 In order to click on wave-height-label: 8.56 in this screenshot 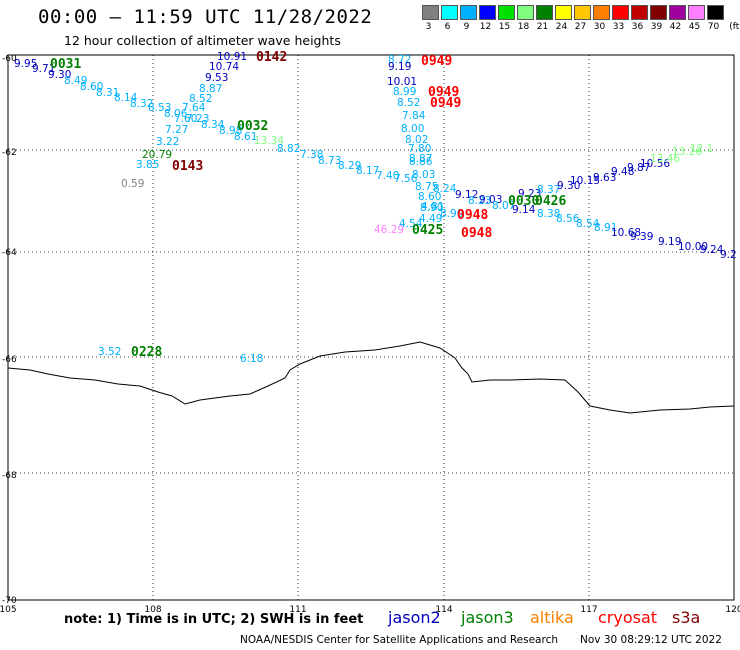, I will do `click(568, 219)`.